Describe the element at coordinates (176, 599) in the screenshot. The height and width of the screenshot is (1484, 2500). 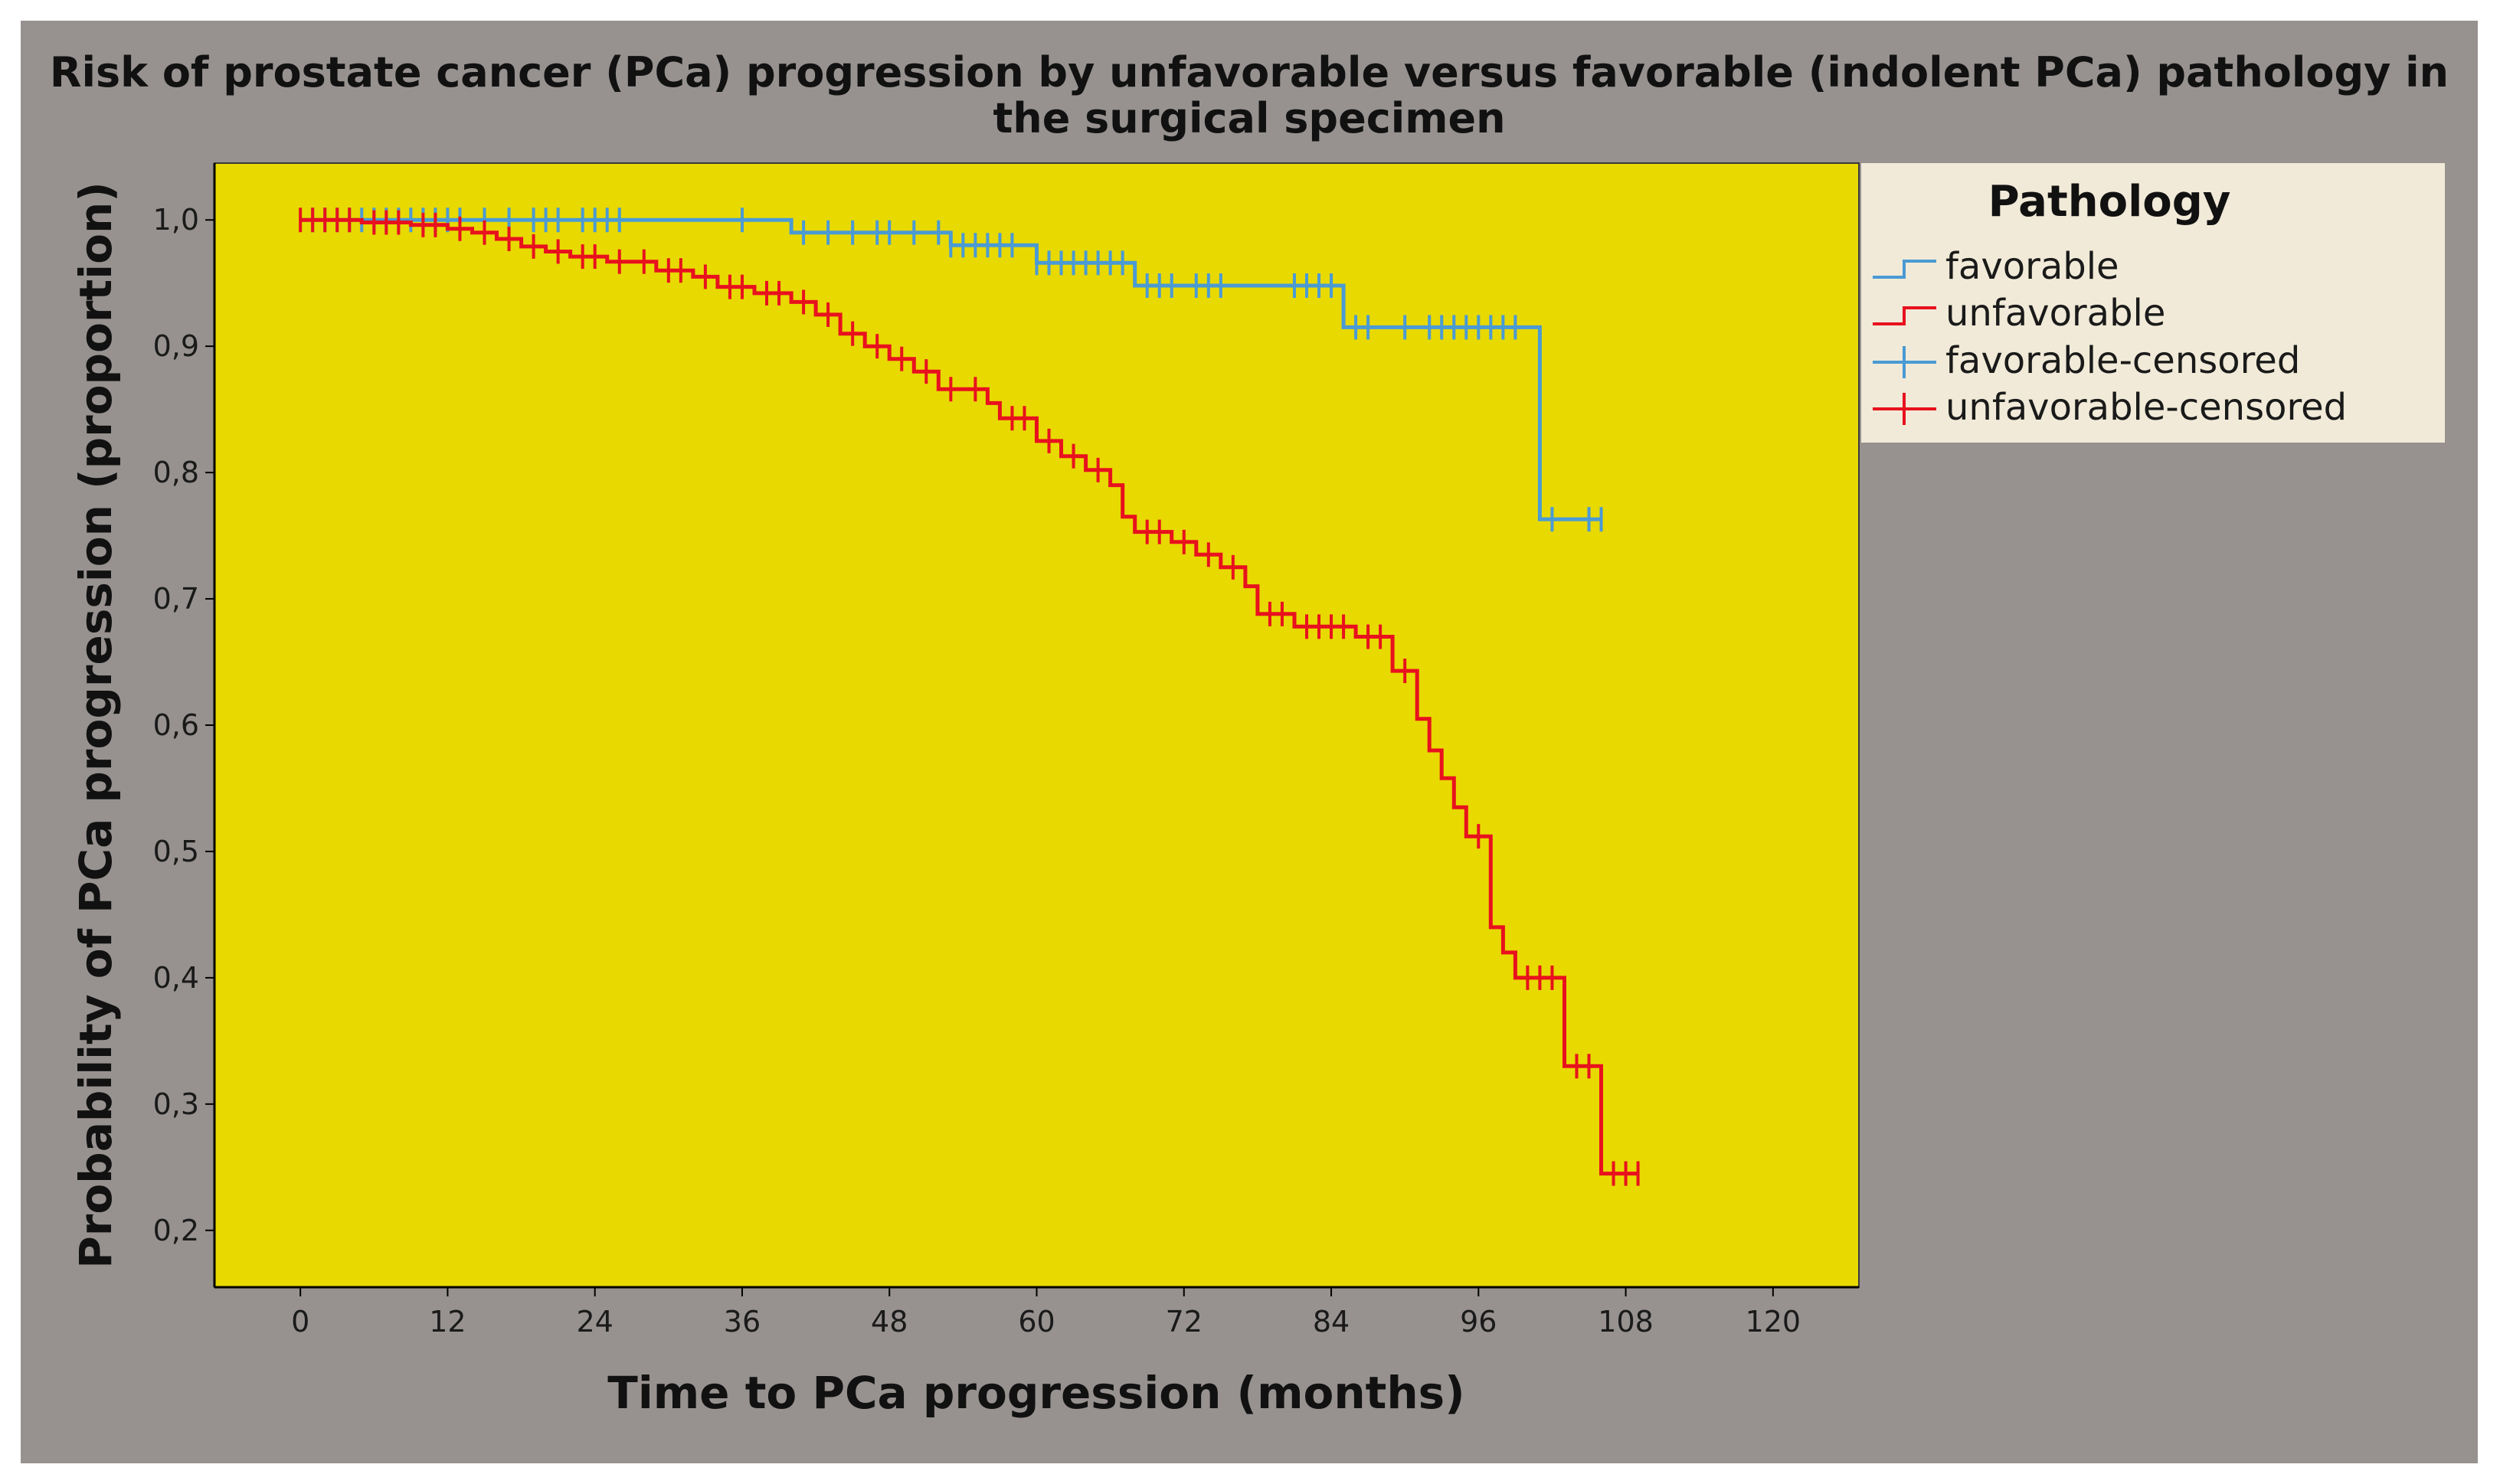
I see `y-tick-label: 0,7` at that location.